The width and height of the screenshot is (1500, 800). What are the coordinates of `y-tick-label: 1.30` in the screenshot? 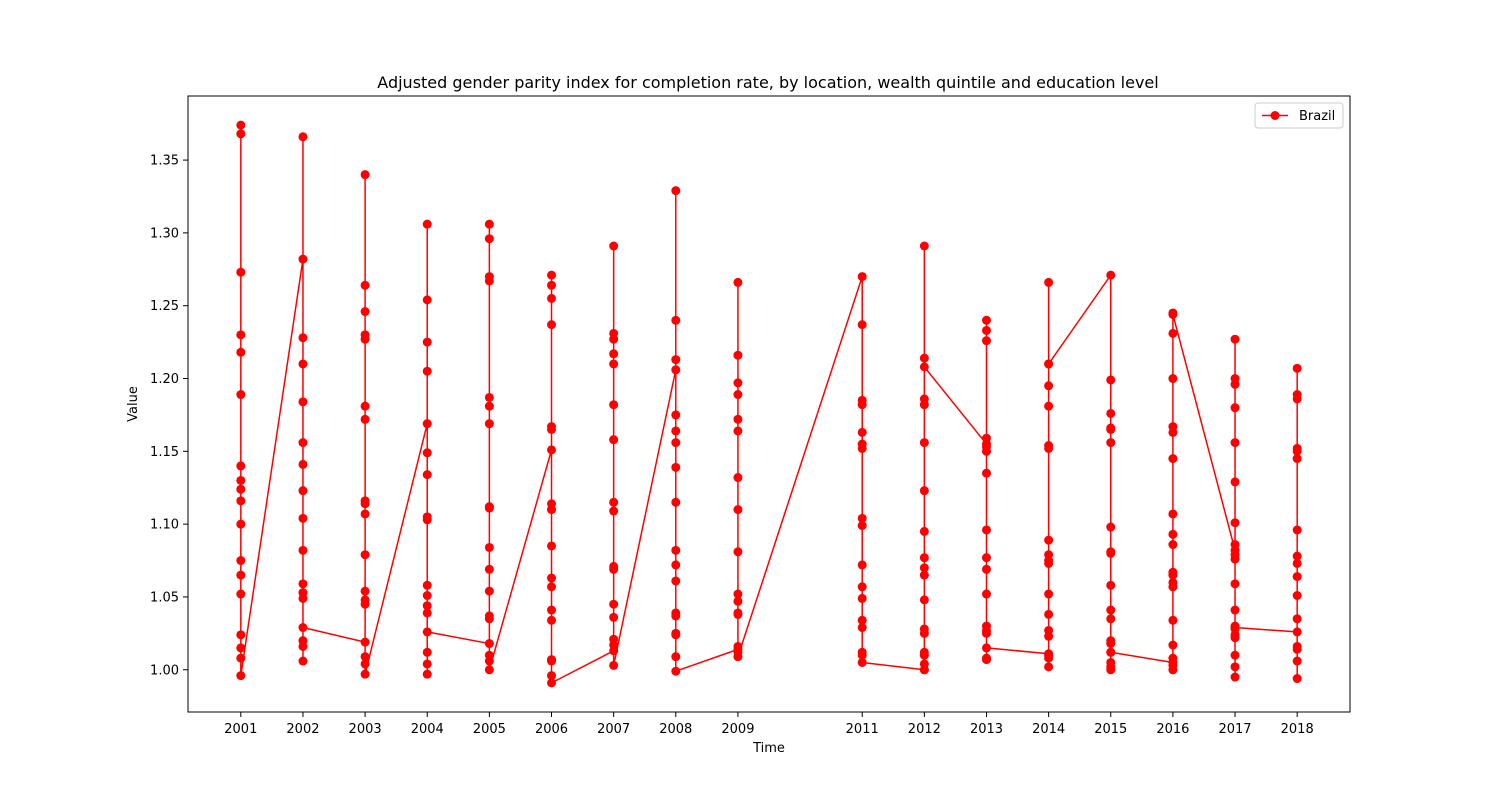 It's located at (164, 233).